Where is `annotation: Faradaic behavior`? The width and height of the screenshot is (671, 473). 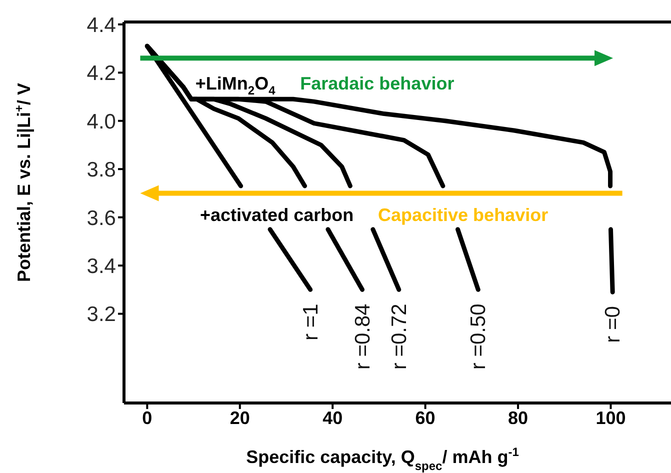
annotation: Faradaic behavior is located at coordinates (377, 83).